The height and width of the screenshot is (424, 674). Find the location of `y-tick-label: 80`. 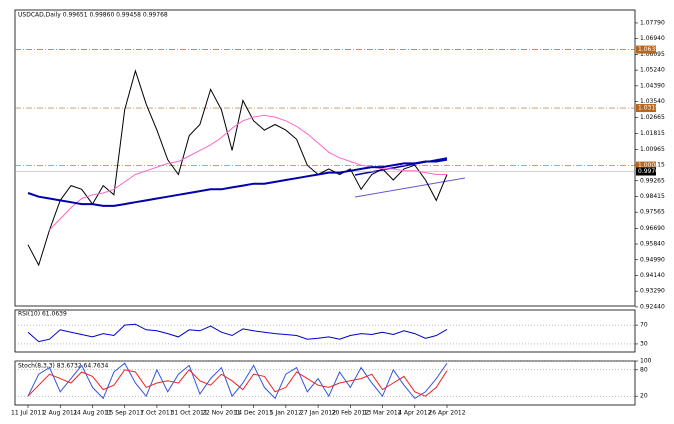

y-tick-label: 80 is located at coordinates (644, 369).